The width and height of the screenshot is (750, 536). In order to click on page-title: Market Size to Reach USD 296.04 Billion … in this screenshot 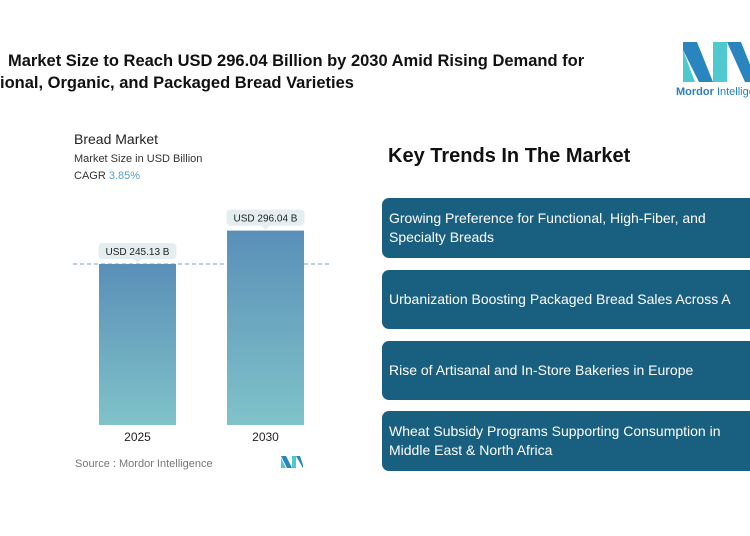, I will do `click(292, 72)`.